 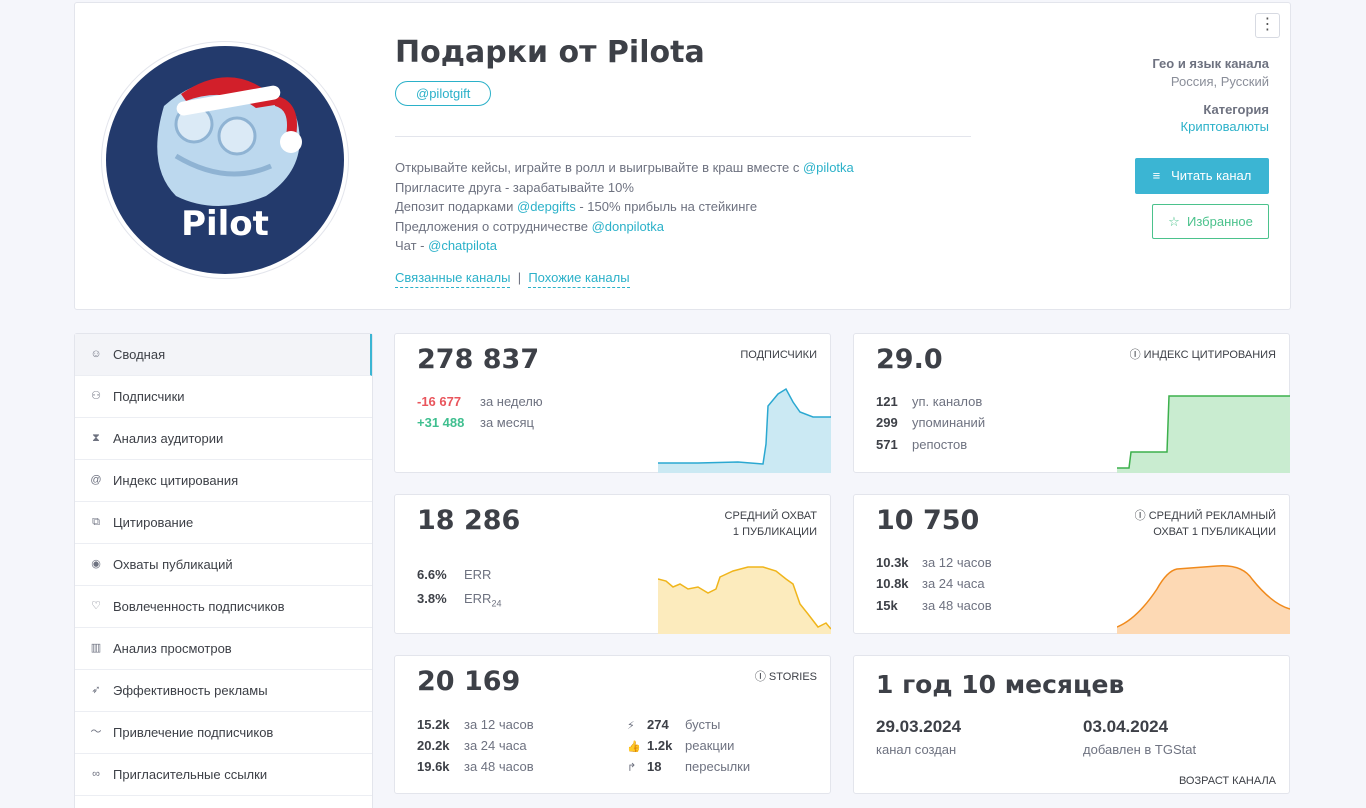 I want to click on sidebar-item-reach: ◉ Охваты публикаций, so click(x=223, y=565).